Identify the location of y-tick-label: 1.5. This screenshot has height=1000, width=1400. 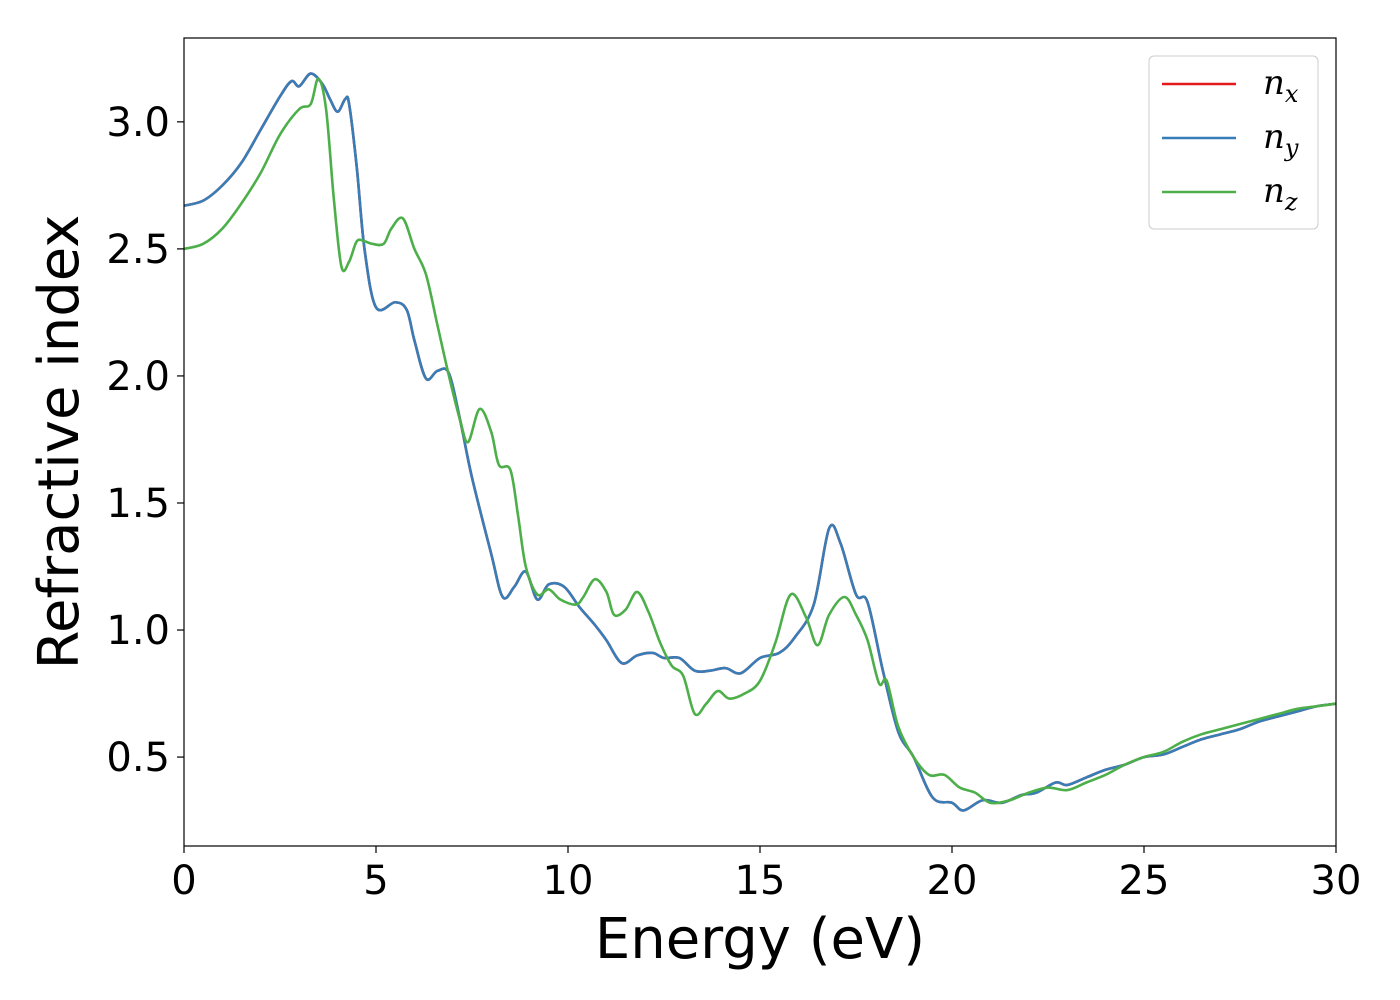
(138, 504).